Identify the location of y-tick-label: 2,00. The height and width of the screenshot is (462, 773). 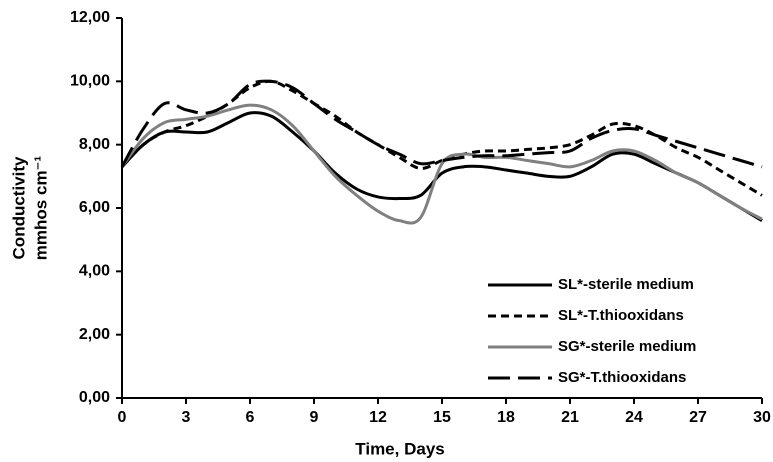
(94, 334).